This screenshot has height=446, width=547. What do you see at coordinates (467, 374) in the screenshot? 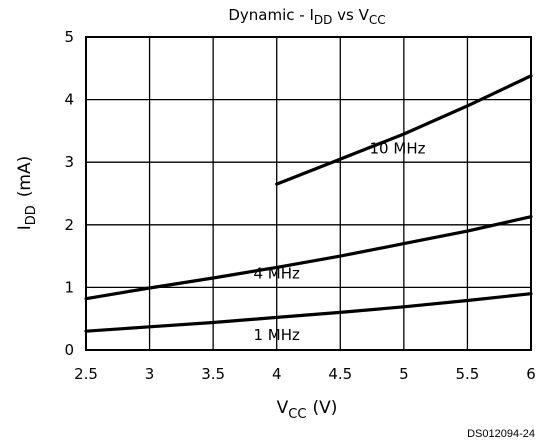
I see `x-tick-label: 5.5` at bounding box center [467, 374].